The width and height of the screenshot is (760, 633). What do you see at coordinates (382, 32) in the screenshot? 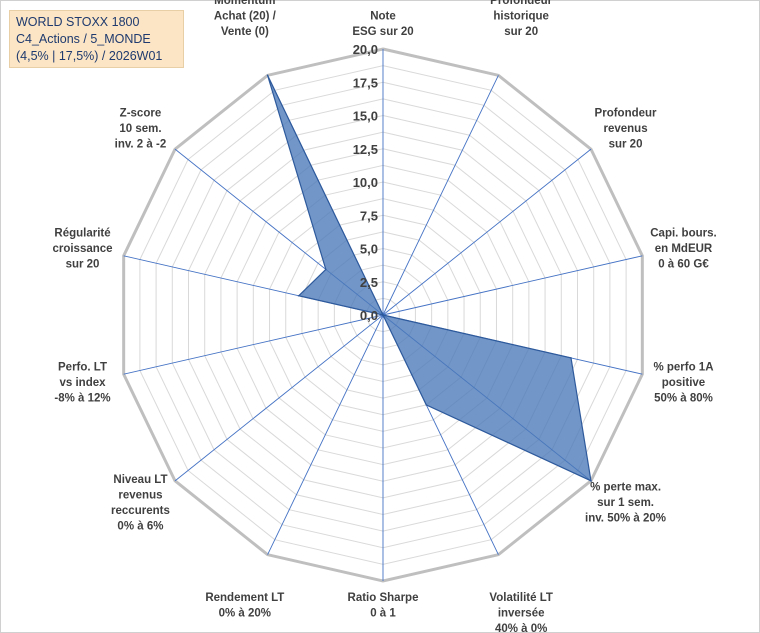
I see `axis-label-line: ESG sur 20` at bounding box center [382, 32].